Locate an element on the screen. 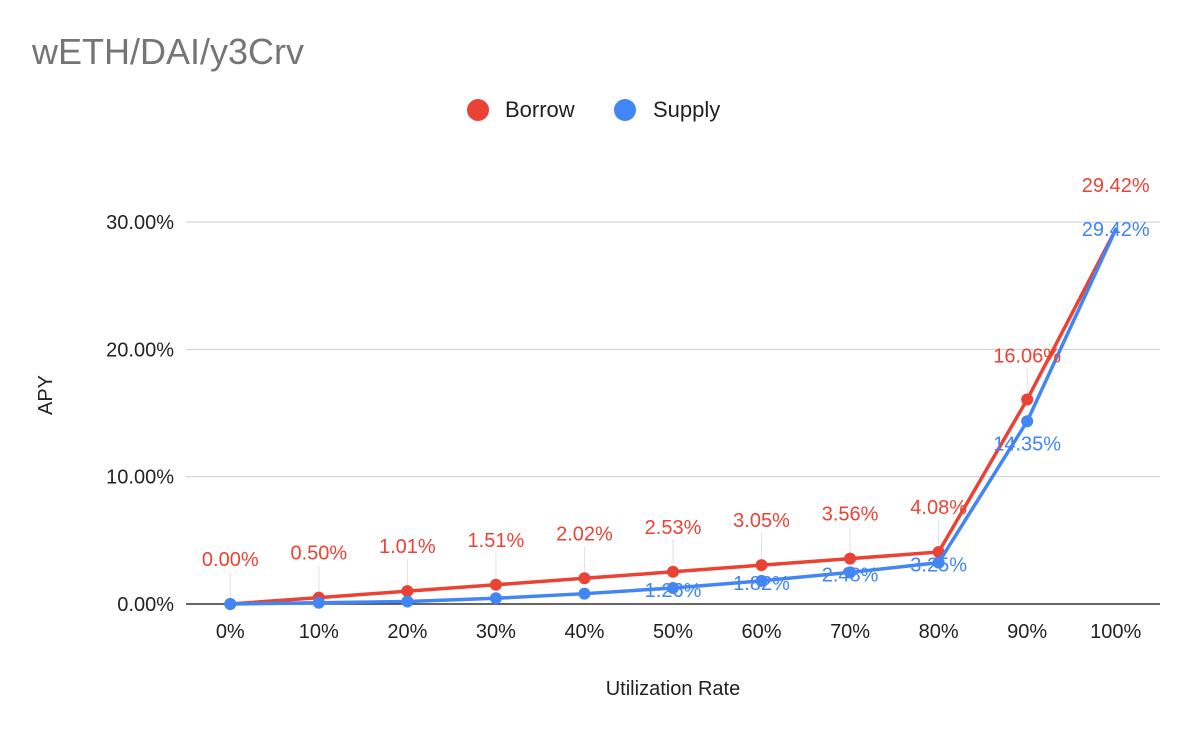  data-label-borrow: 3.05% is located at coordinates (761, 521).